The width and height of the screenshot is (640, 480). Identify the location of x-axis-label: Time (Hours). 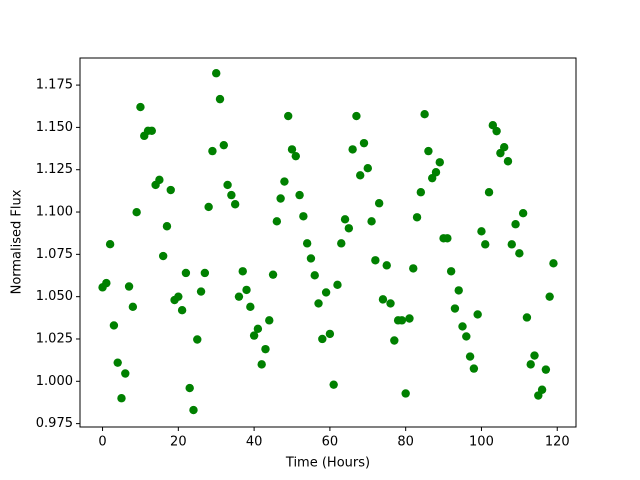
(327, 463).